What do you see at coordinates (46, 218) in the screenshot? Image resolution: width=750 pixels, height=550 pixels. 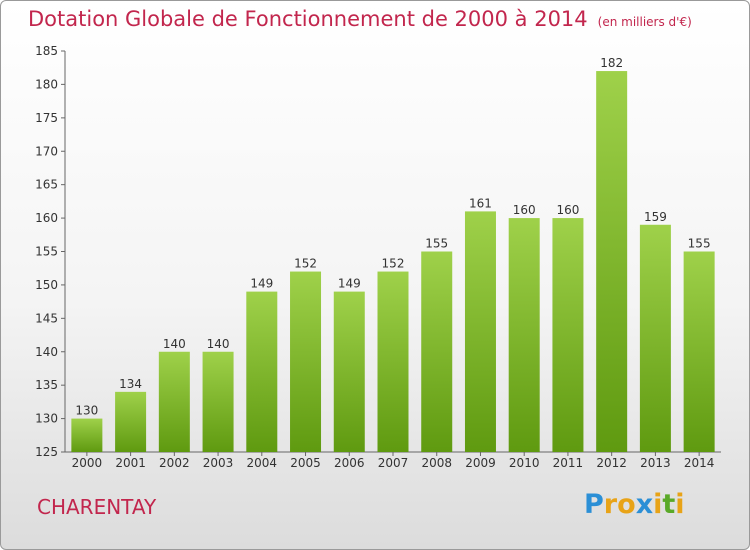 I see `y-tick-label: 160` at bounding box center [46, 218].